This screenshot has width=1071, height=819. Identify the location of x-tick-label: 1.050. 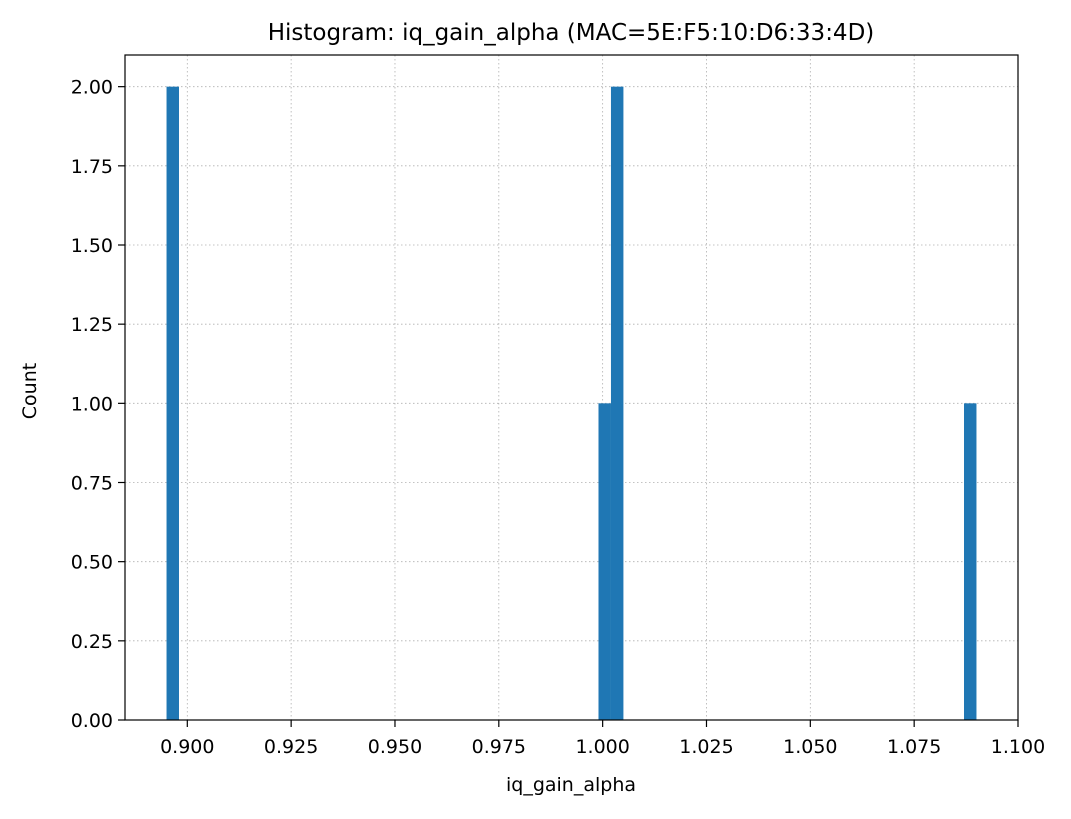
(810, 747).